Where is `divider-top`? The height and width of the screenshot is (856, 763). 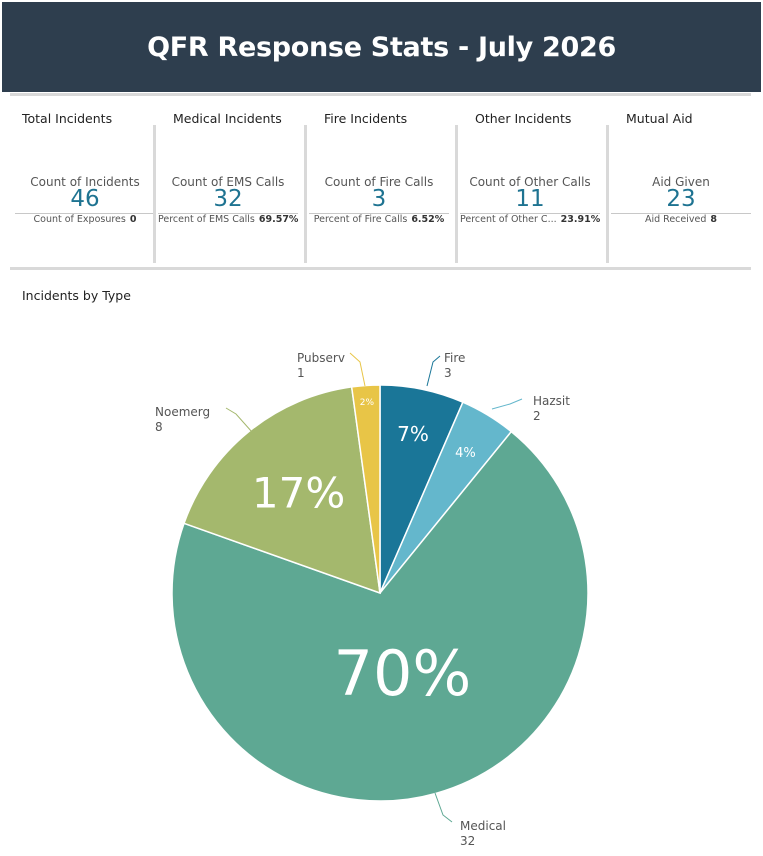 divider-top is located at coordinates (380, 94).